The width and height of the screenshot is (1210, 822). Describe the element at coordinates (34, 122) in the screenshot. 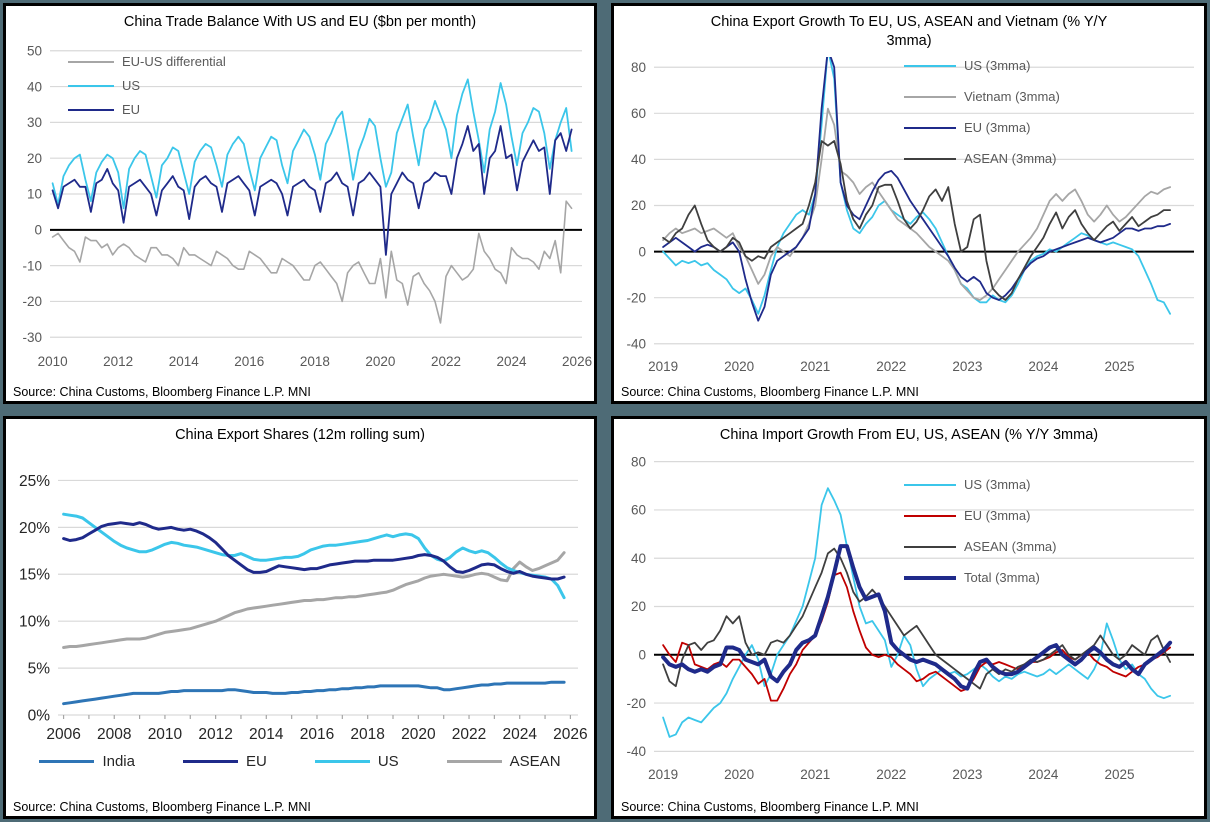

I see `y-tick-label: 30` at that location.